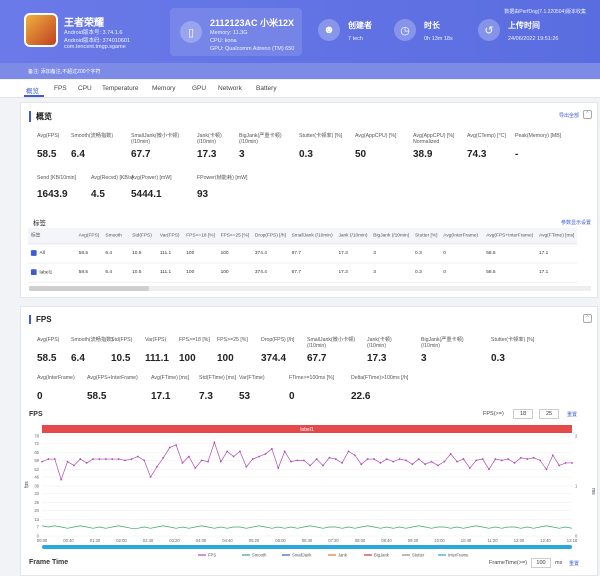 The image size is (600, 576). What do you see at coordinates (209, 139) in the screenshot?
I see `metric-label: Jank(卡顿) (/10min)` at bounding box center [209, 139].